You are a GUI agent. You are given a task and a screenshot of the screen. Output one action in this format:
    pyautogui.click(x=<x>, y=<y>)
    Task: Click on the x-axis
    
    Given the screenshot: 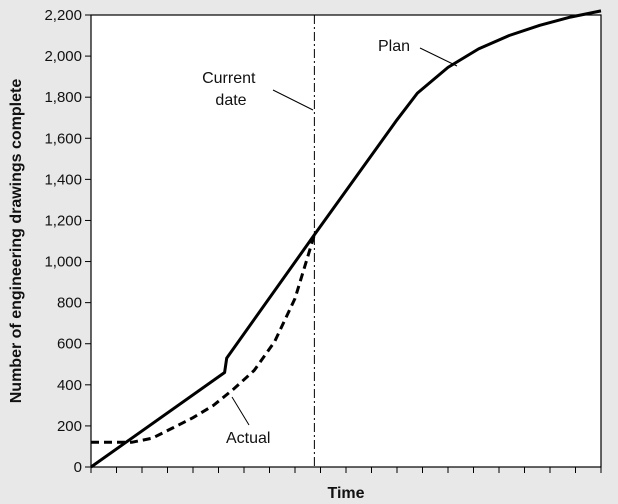 What is the action you would take?
    pyautogui.click(x=346, y=470)
    